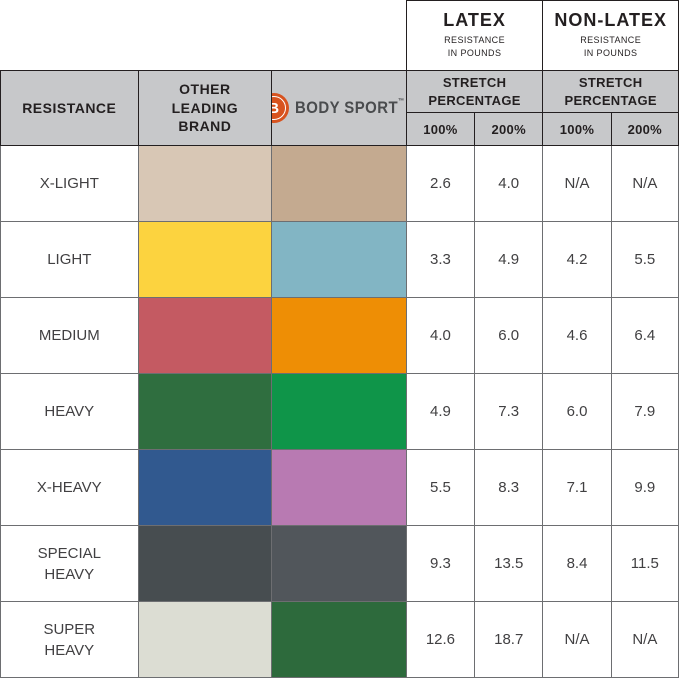  What do you see at coordinates (203, 35) in the screenshot?
I see `top-left-blank` at bounding box center [203, 35].